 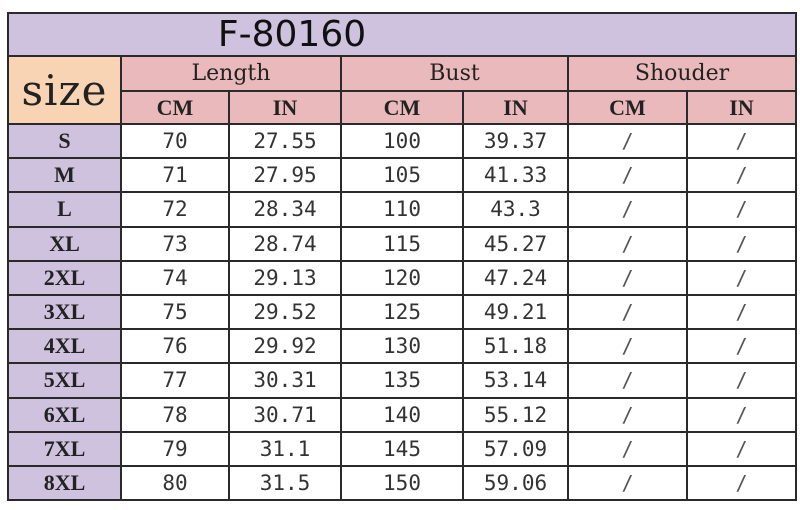 I want to click on value-cell: 74, so click(x=175, y=277).